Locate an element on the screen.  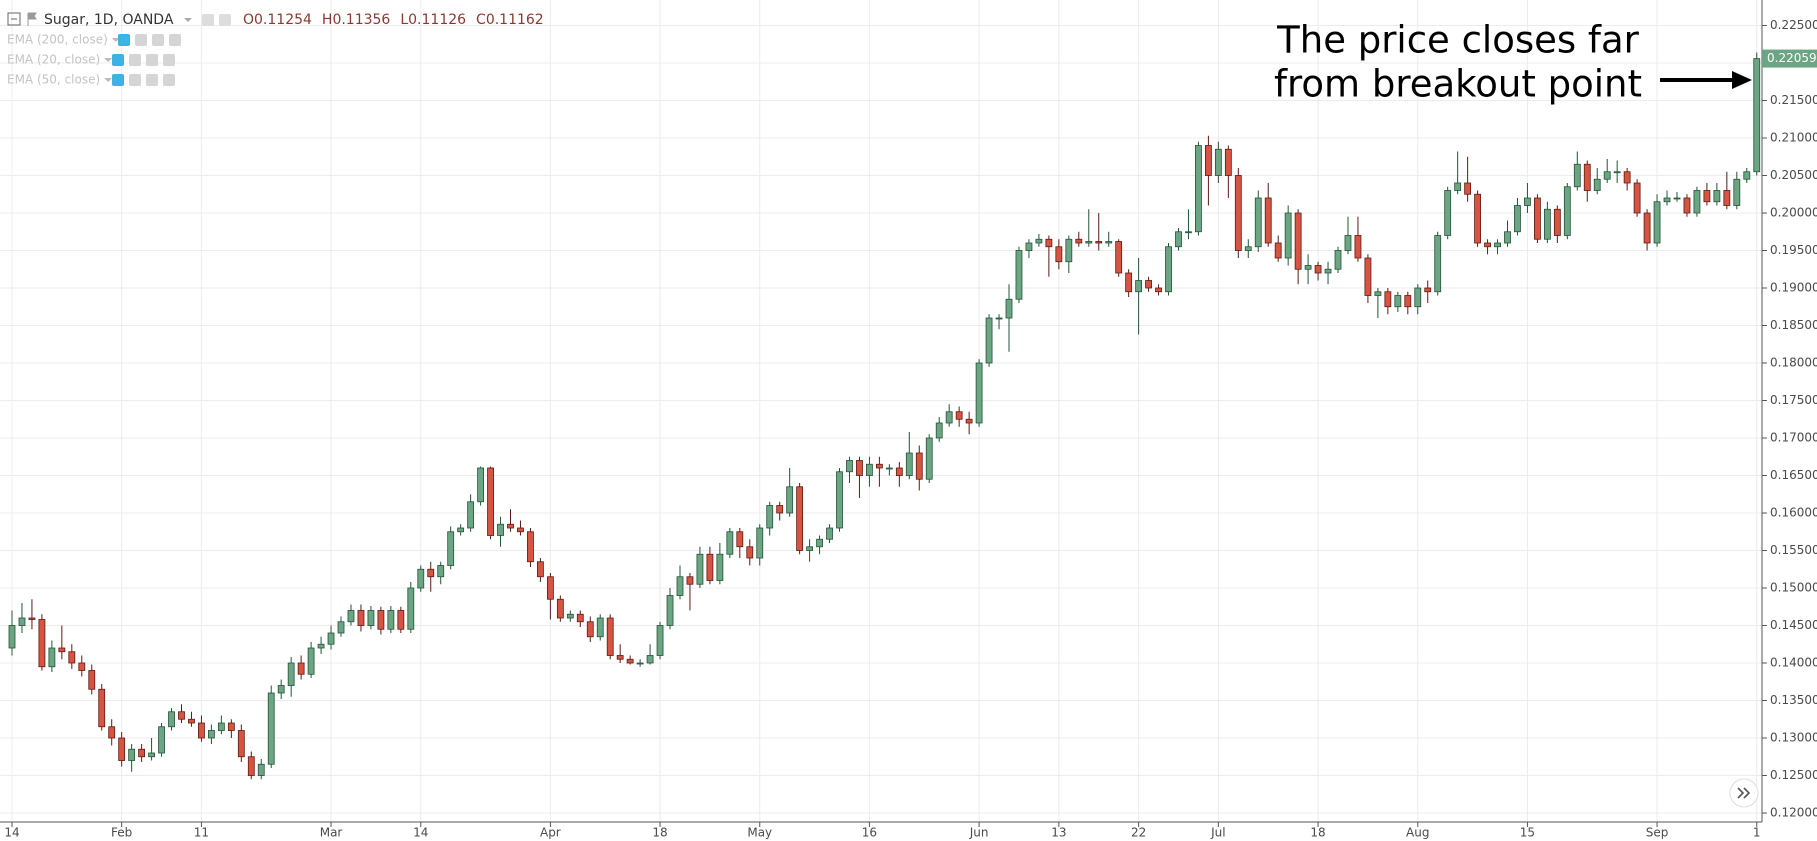
y-tick-label: 0.20000 is located at coordinates (1793, 213).